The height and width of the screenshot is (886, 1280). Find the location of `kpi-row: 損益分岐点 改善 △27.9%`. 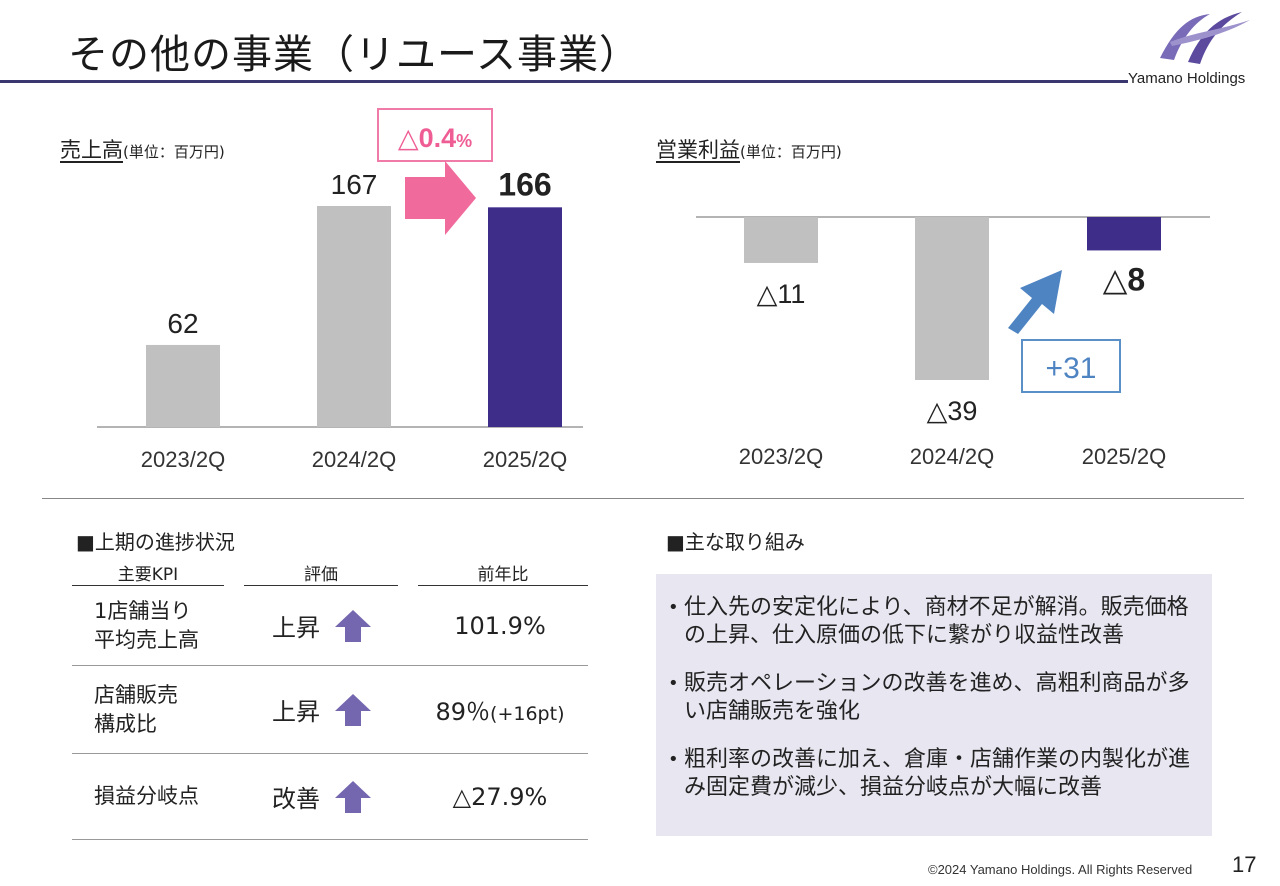

kpi-row: 損益分岐点 改善 △27.9% is located at coordinates (330, 797).